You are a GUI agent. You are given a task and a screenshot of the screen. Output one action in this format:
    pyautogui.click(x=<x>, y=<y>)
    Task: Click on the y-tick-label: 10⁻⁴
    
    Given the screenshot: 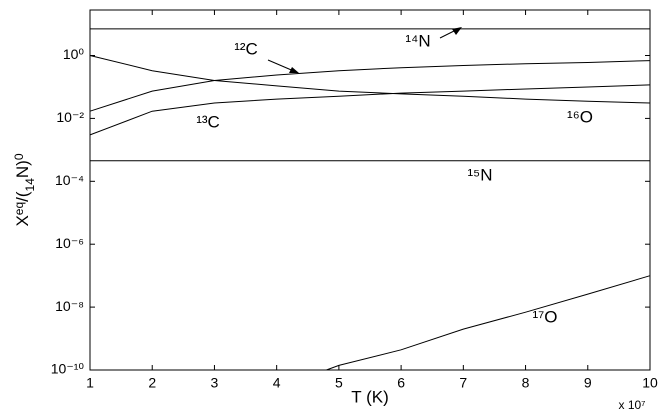 What is the action you would take?
    pyautogui.click(x=69, y=180)
    